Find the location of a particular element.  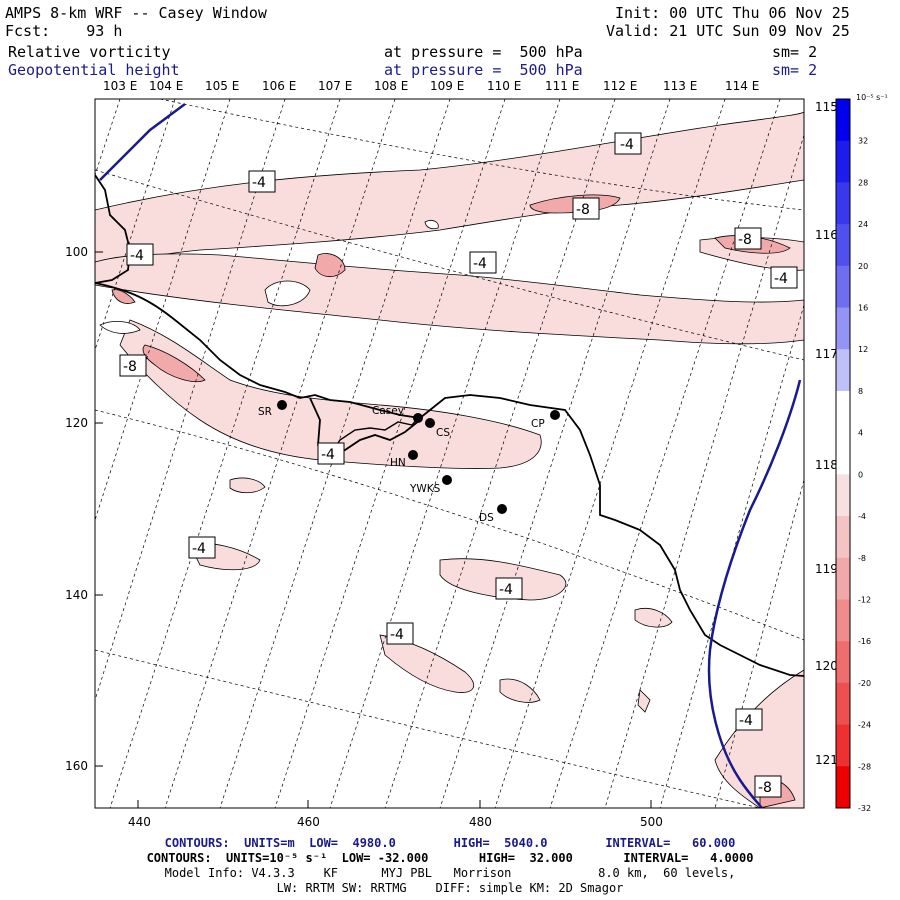

top-lon-label: 104 E is located at coordinates (166, 86).